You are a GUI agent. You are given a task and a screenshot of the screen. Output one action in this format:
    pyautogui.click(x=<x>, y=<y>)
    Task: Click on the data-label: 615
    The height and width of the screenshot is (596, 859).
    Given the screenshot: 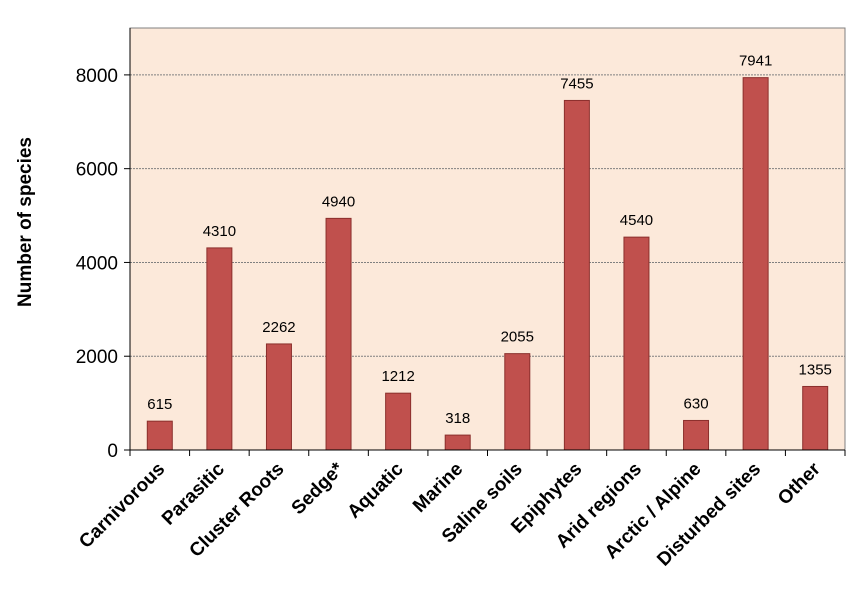 What is the action you would take?
    pyautogui.click(x=159, y=404)
    